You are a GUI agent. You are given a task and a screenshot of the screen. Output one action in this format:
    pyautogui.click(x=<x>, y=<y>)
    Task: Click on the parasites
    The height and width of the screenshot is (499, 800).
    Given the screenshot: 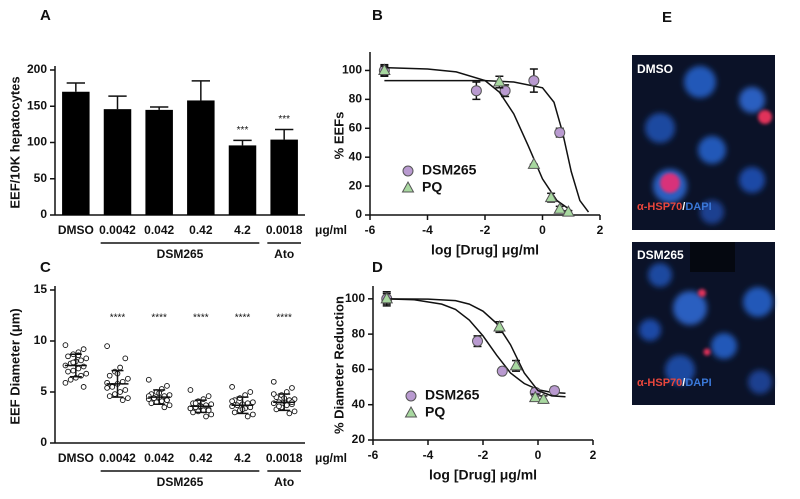 What is the action you would take?
    pyautogui.click(x=704, y=322)
    